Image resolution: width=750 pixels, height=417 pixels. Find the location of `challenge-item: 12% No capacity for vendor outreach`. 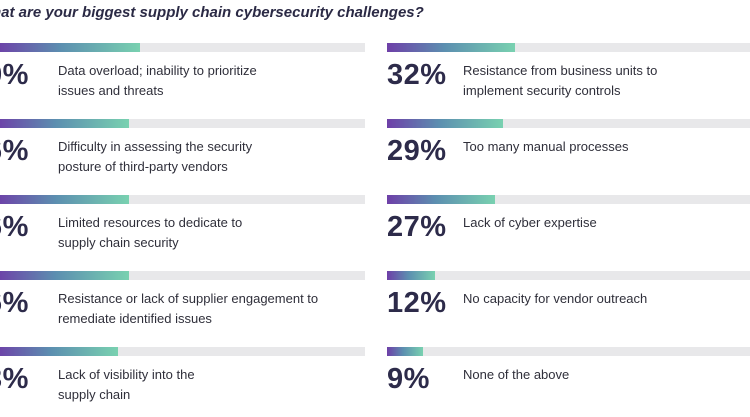

challenge-item: 12% No capacity for vendor outreach is located at coordinates (568, 306).